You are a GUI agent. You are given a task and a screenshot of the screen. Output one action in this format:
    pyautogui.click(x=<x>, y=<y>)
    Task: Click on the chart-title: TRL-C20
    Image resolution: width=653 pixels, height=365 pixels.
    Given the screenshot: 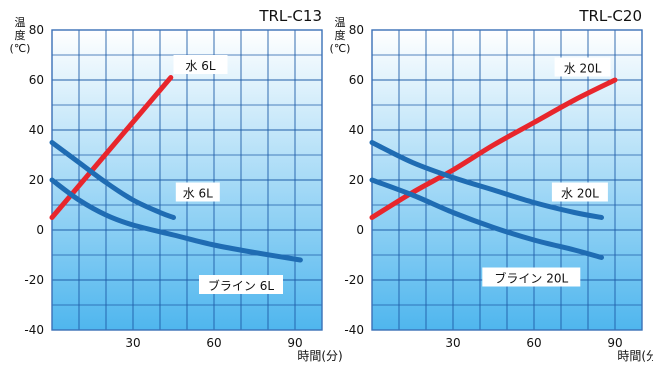 What is the action you would take?
    pyautogui.click(x=610, y=16)
    